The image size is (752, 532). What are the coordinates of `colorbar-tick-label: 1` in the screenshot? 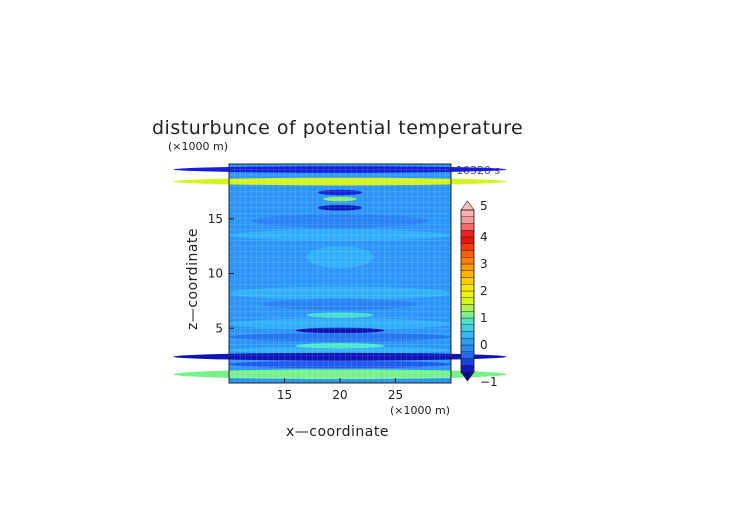 It's located at (484, 318).